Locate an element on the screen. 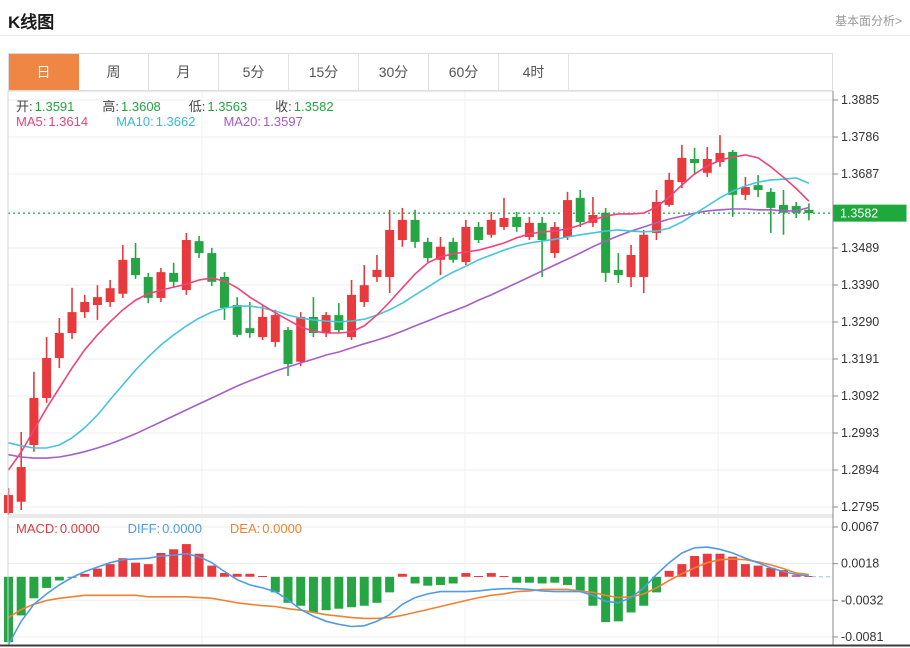  ma-row-item-0: MA5: 1.3614 is located at coordinates (55, 121).